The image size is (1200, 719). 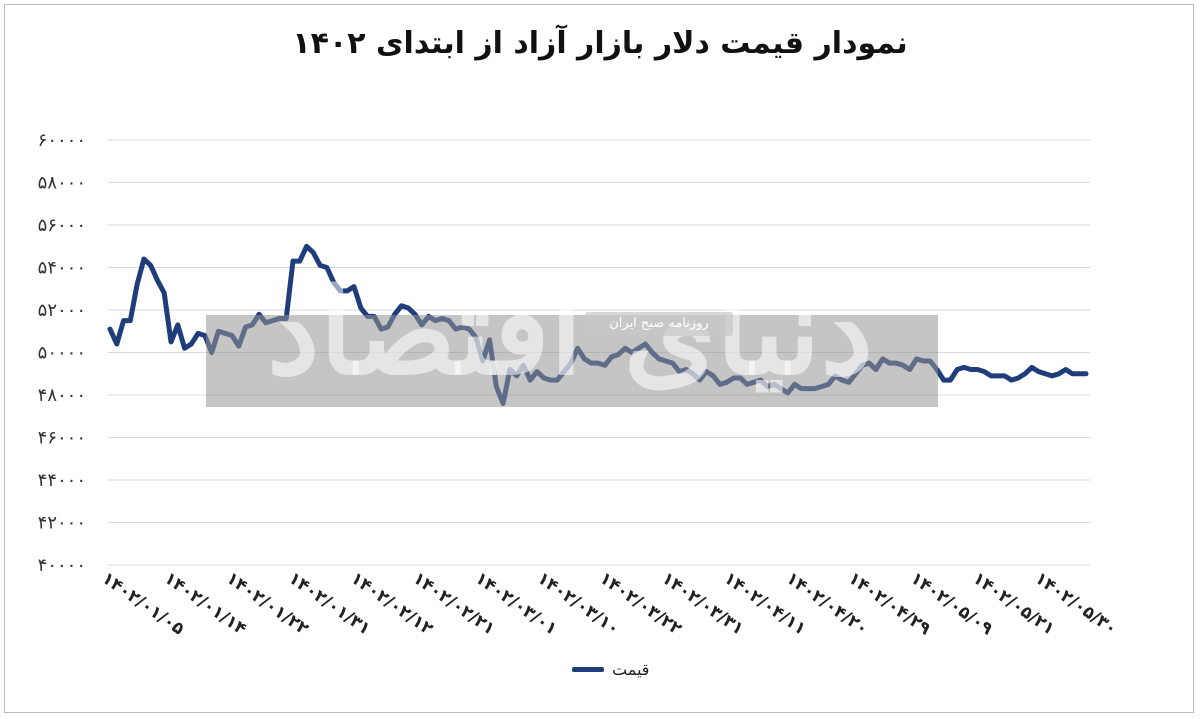 What do you see at coordinates (62, 353) in the screenshot?
I see `y-tick-label: ۵۰۰۰۰` at bounding box center [62, 353].